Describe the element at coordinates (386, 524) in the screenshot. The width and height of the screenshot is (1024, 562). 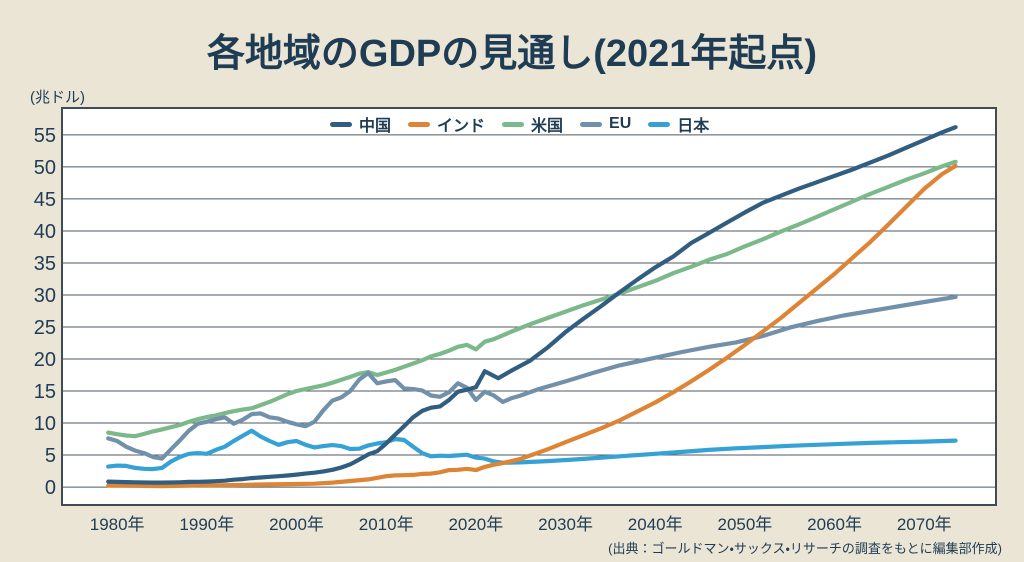
I see `x-tick-label-2010: 2010年` at that location.